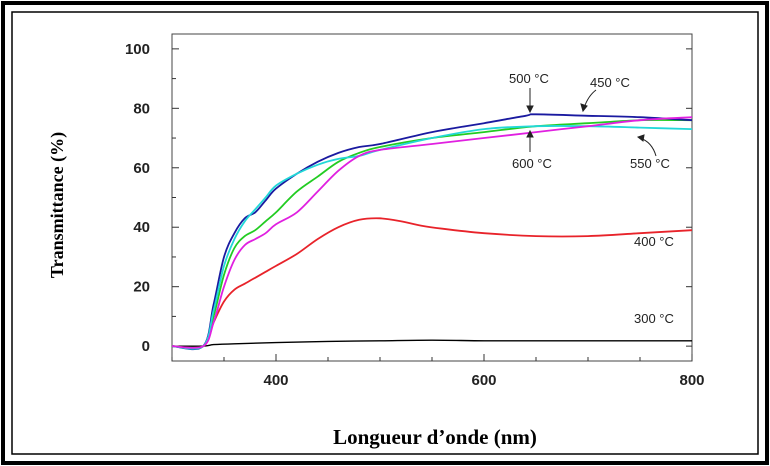  What do you see at coordinates (57, 205) in the screenshot?
I see `y-axis-title: Transmittance (%)` at bounding box center [57, 205].